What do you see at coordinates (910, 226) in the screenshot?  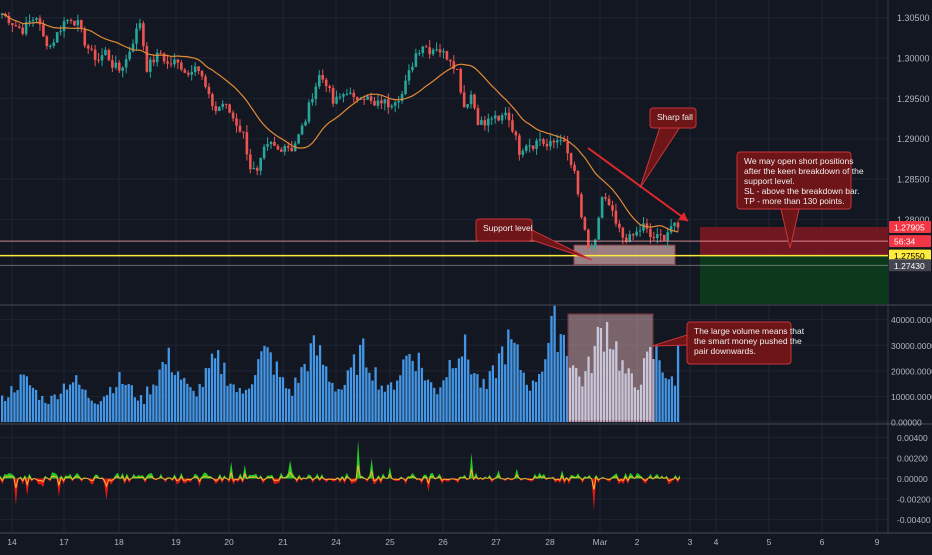 I see `price-label-box` at bounding box center [910, 226].